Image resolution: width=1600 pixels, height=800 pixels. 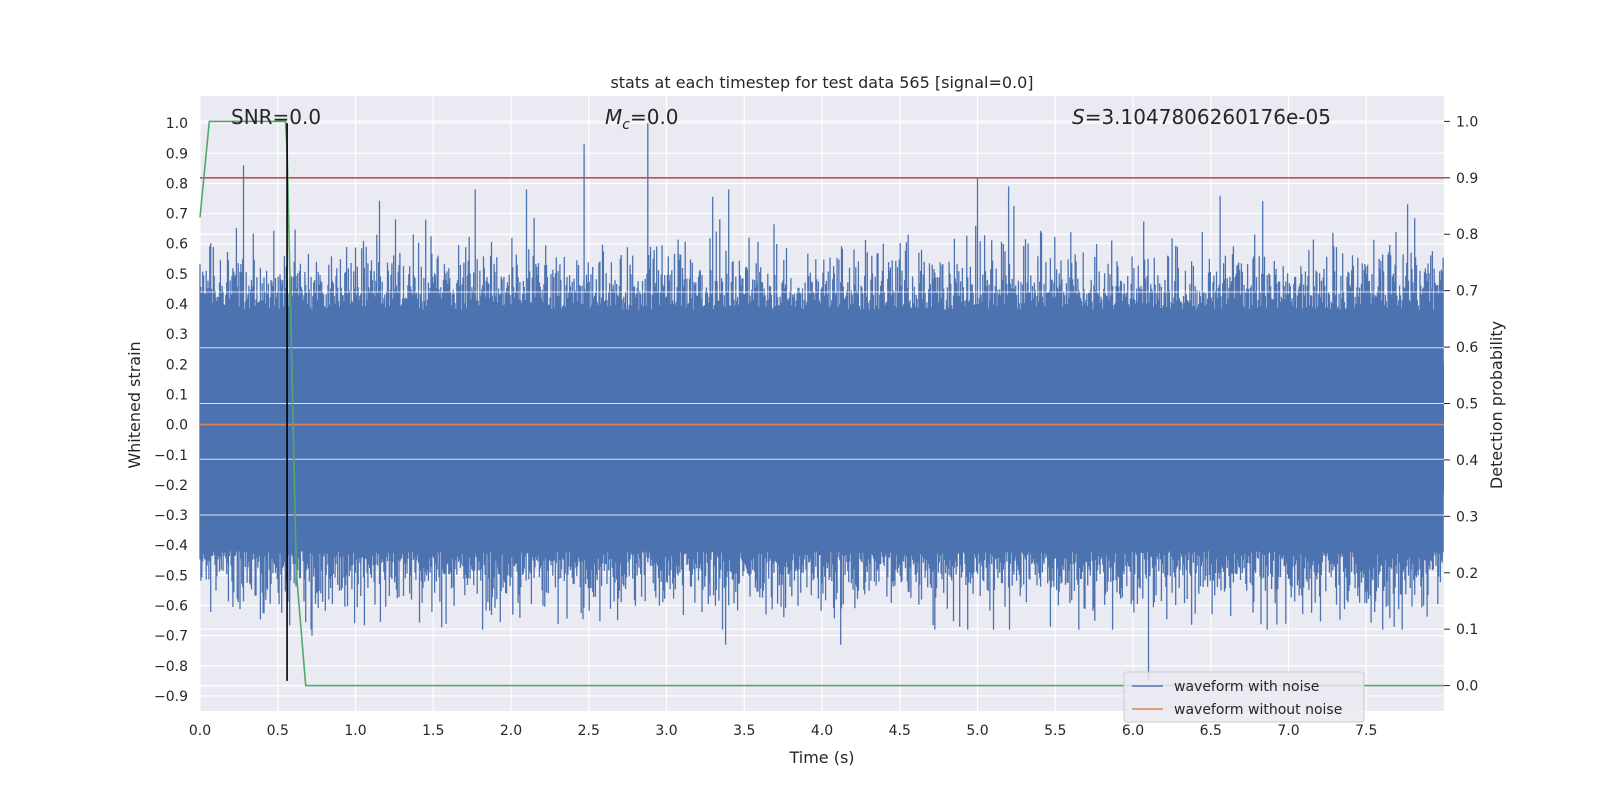 What do you see at coordinates (171, 606) in the screenshot?
I see `y-tick-label: −0.6` at bounding box center [171, 606].